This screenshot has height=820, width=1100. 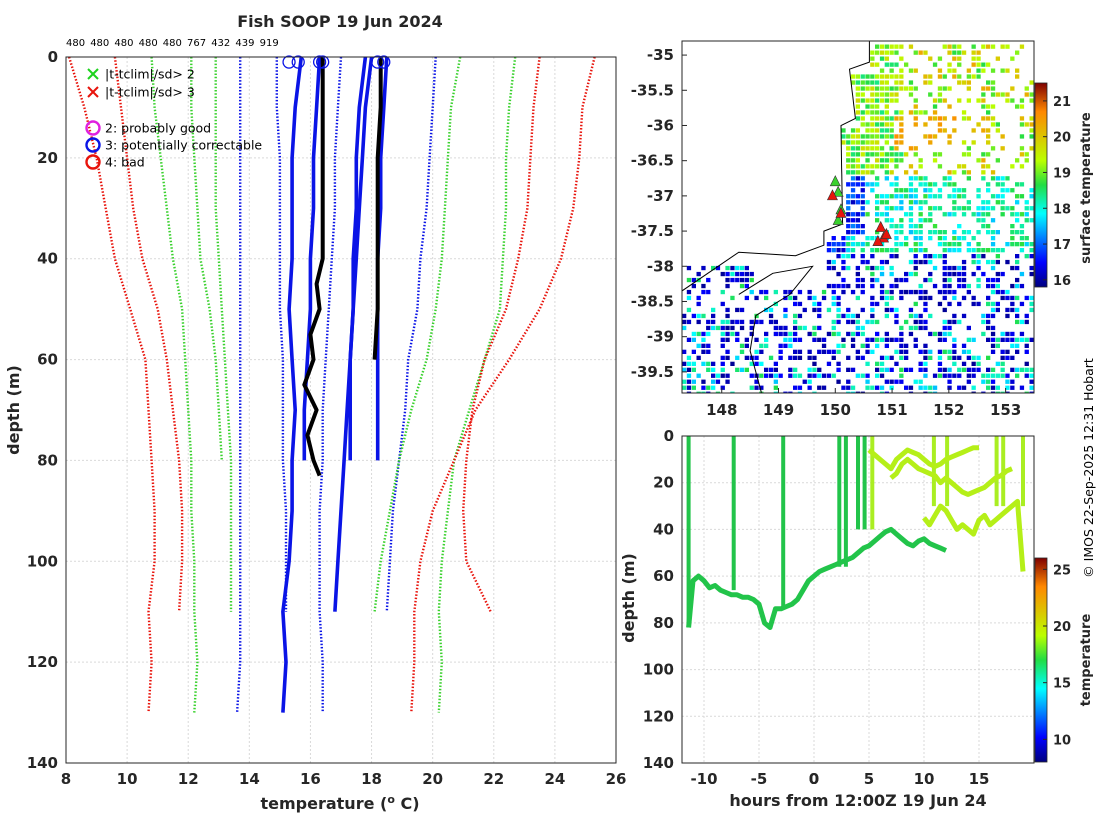 I want to click on map-y-tick-label: -35.5, so click(x=652, y=90).